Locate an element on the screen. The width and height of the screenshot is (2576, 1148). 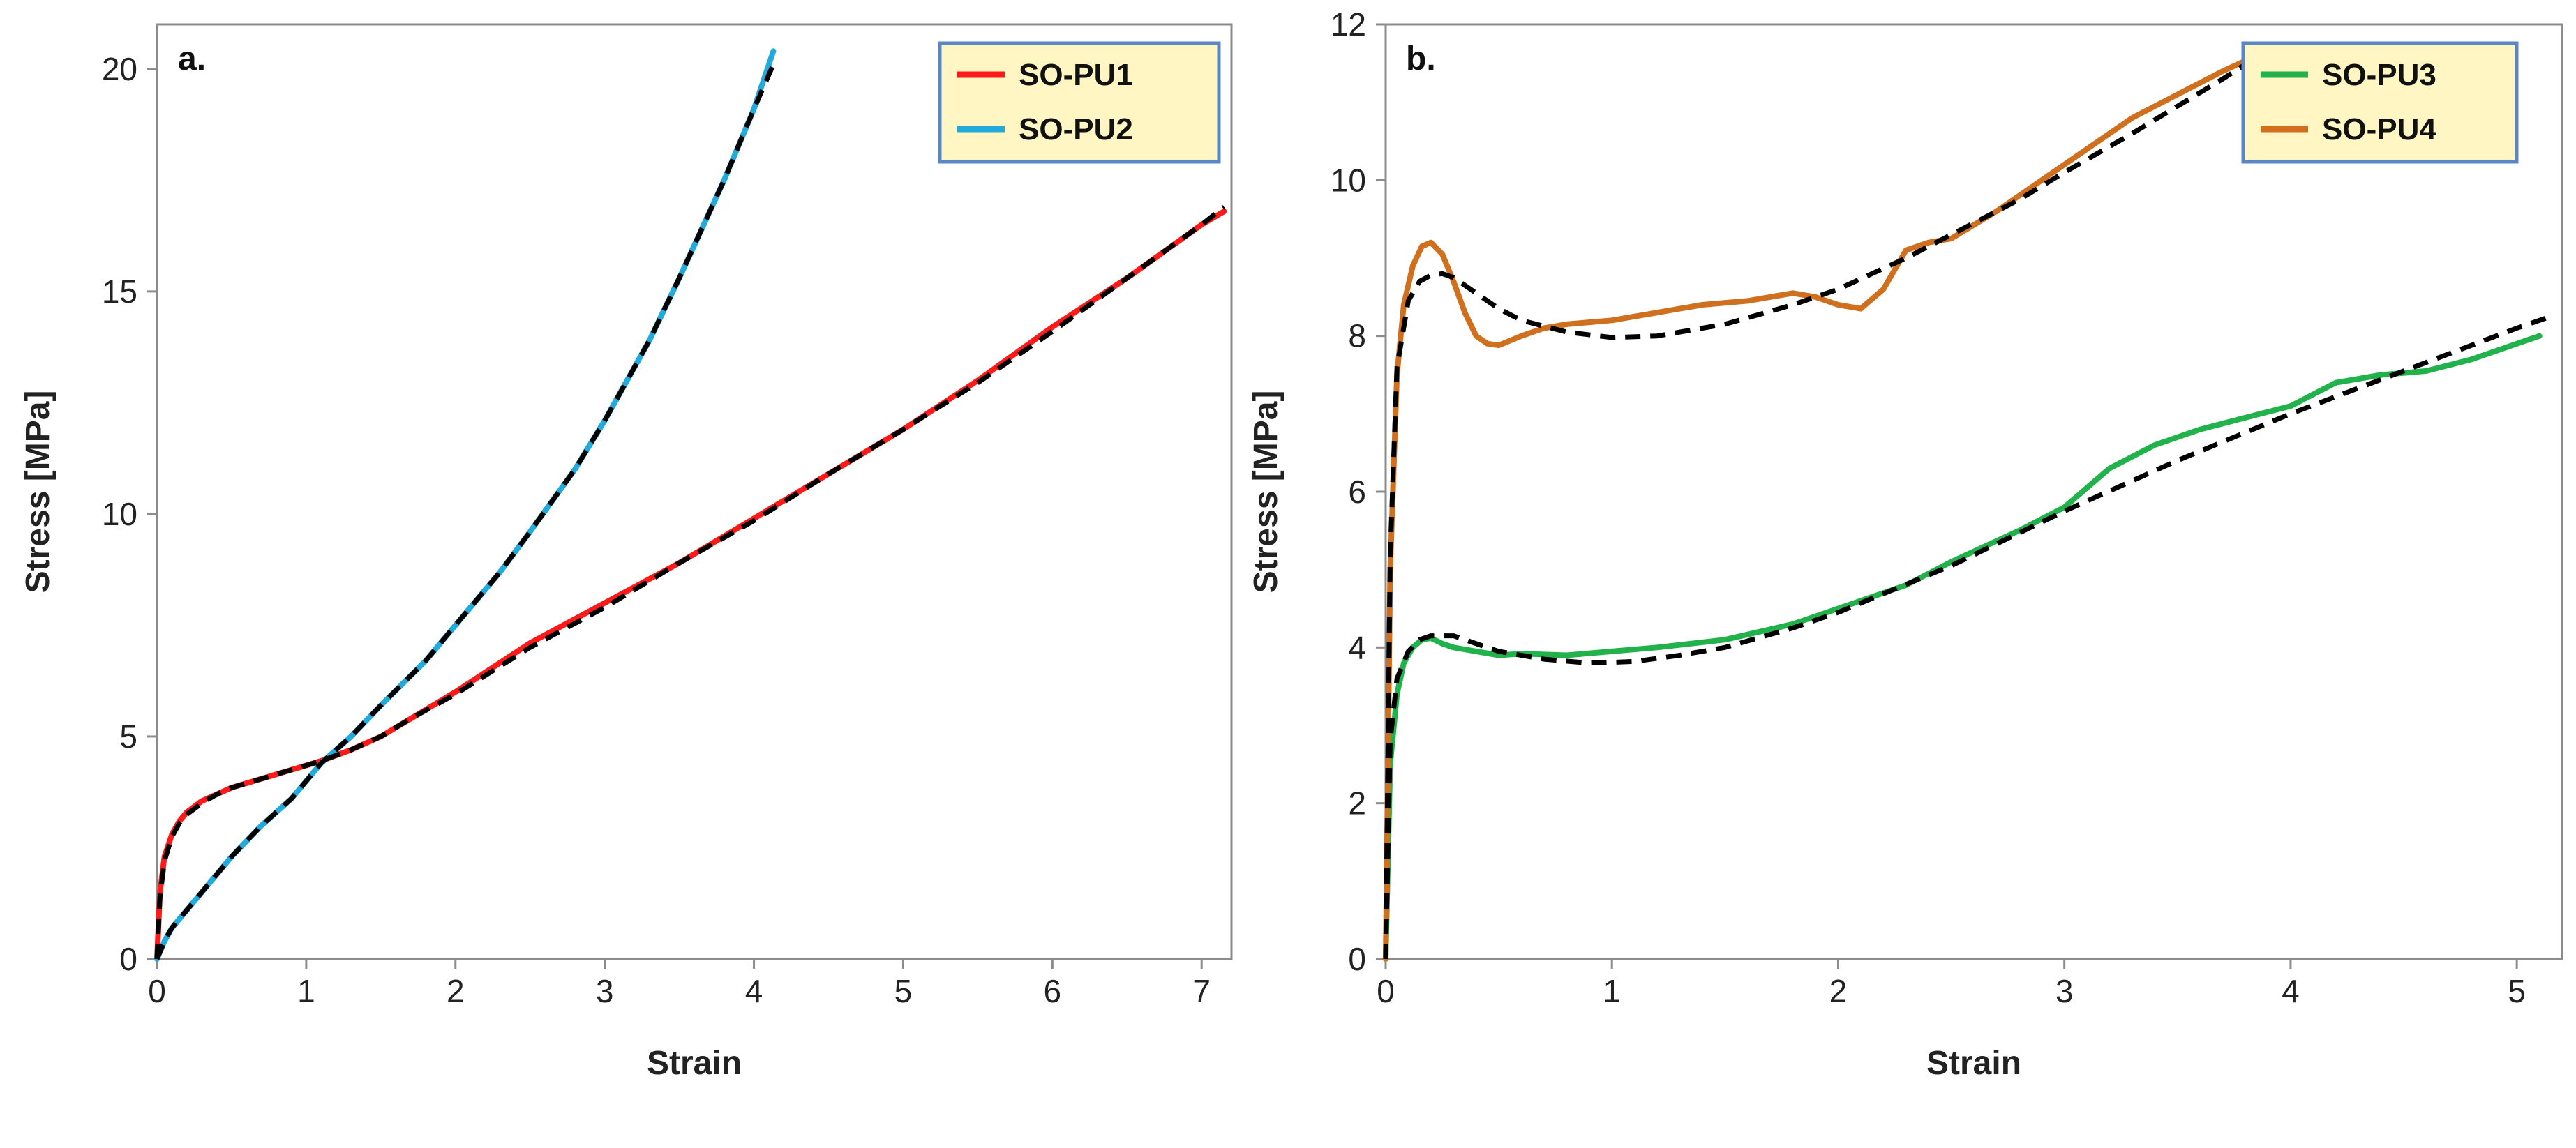
y-tick-label-a: 5 is located at coordinates (128, 737).